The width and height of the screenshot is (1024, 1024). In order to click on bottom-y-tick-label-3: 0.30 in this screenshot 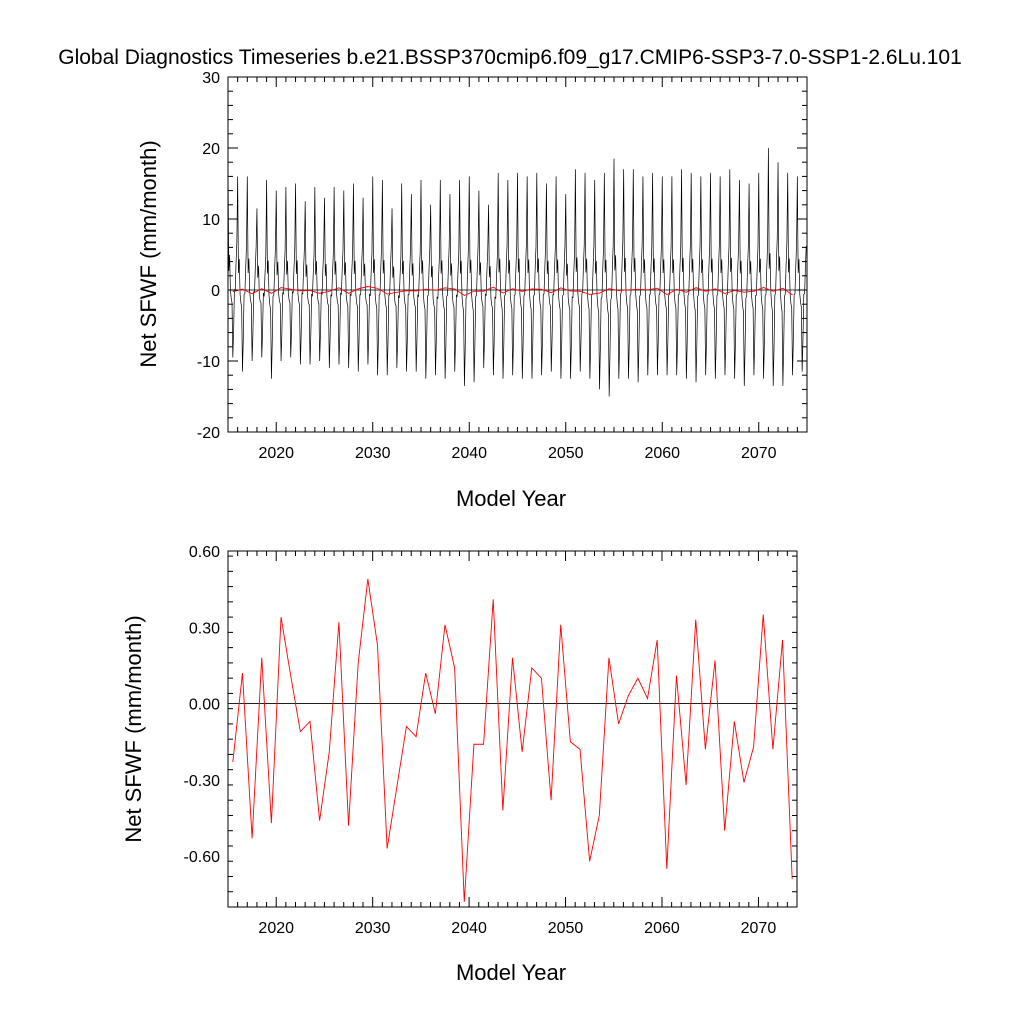, I will do `click(204, 628)`.